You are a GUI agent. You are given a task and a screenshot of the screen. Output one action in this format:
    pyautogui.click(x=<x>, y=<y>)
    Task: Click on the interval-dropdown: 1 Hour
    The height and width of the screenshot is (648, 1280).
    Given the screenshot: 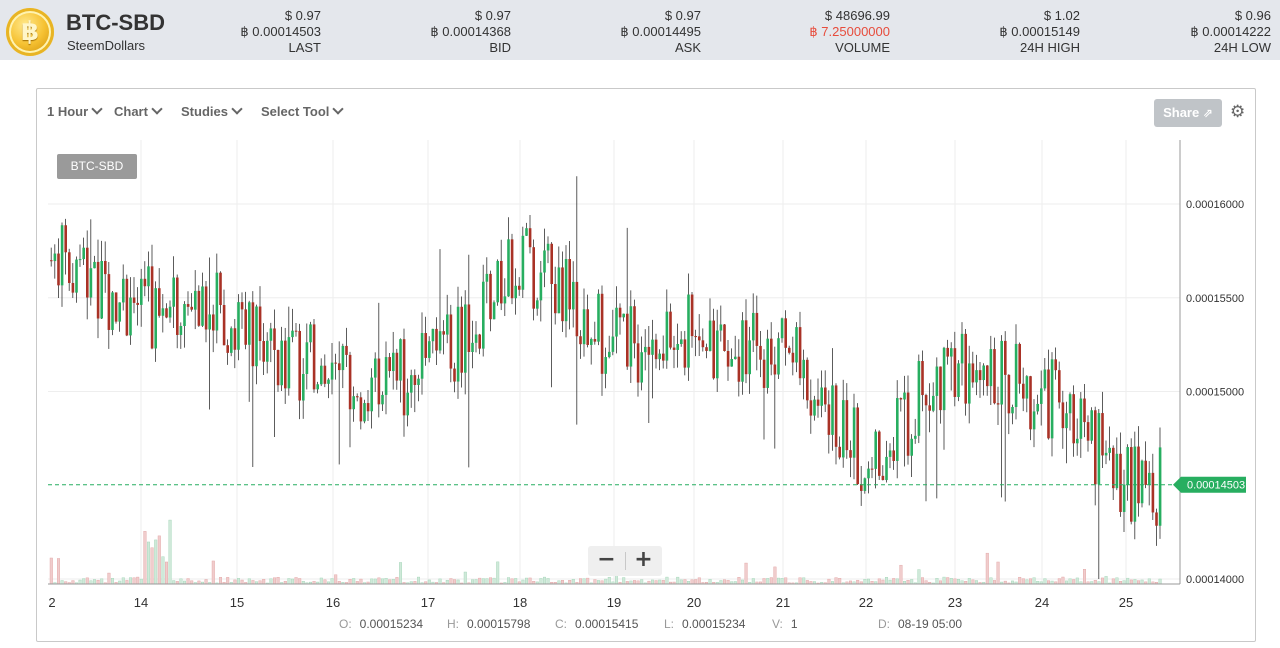 What is the action you would take?
    pyautogui.click(x=75, y=111)
    